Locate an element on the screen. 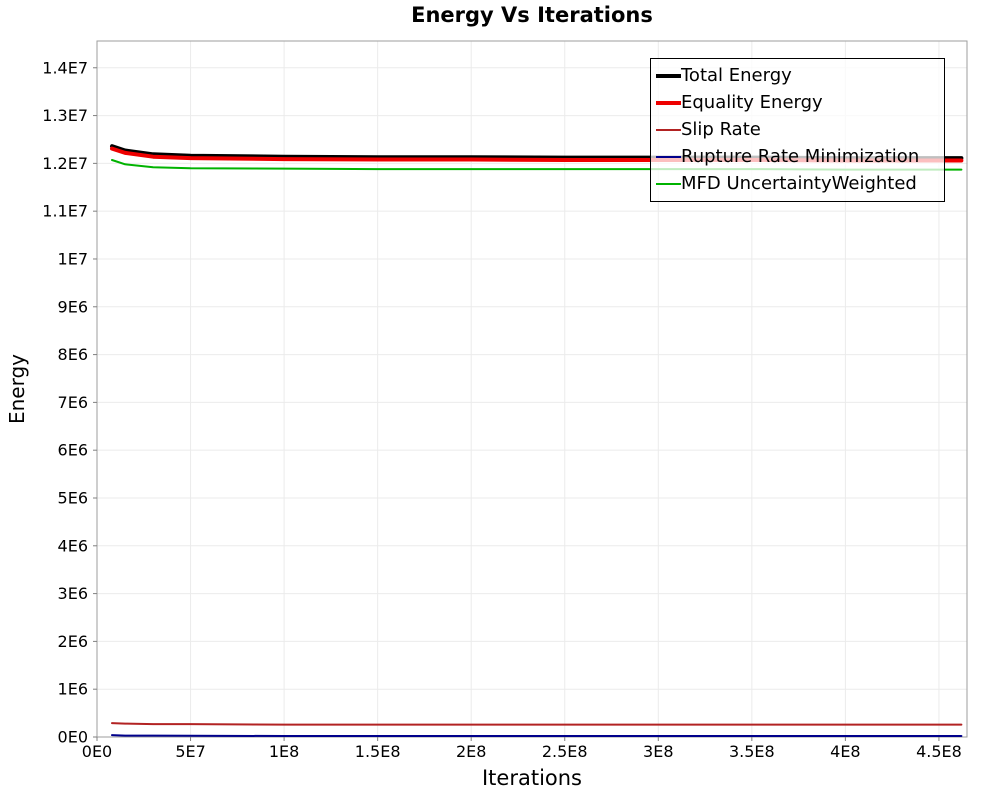  legend-label: Slip Rate is located at coordinates (721, 129).